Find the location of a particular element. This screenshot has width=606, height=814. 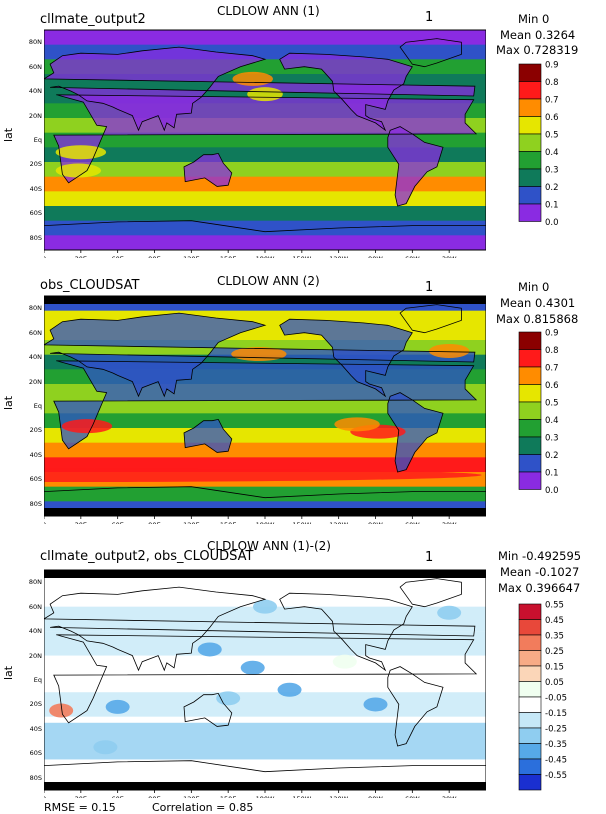

colorbar-label: 0.0 is located at coordinates (552, 491).